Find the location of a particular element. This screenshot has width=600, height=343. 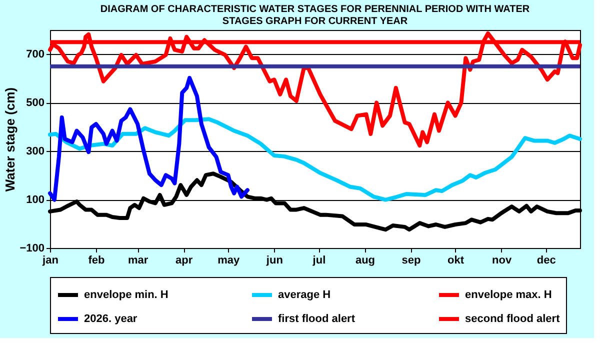

x-tick-label: dec is located at coordinates (546, 260).